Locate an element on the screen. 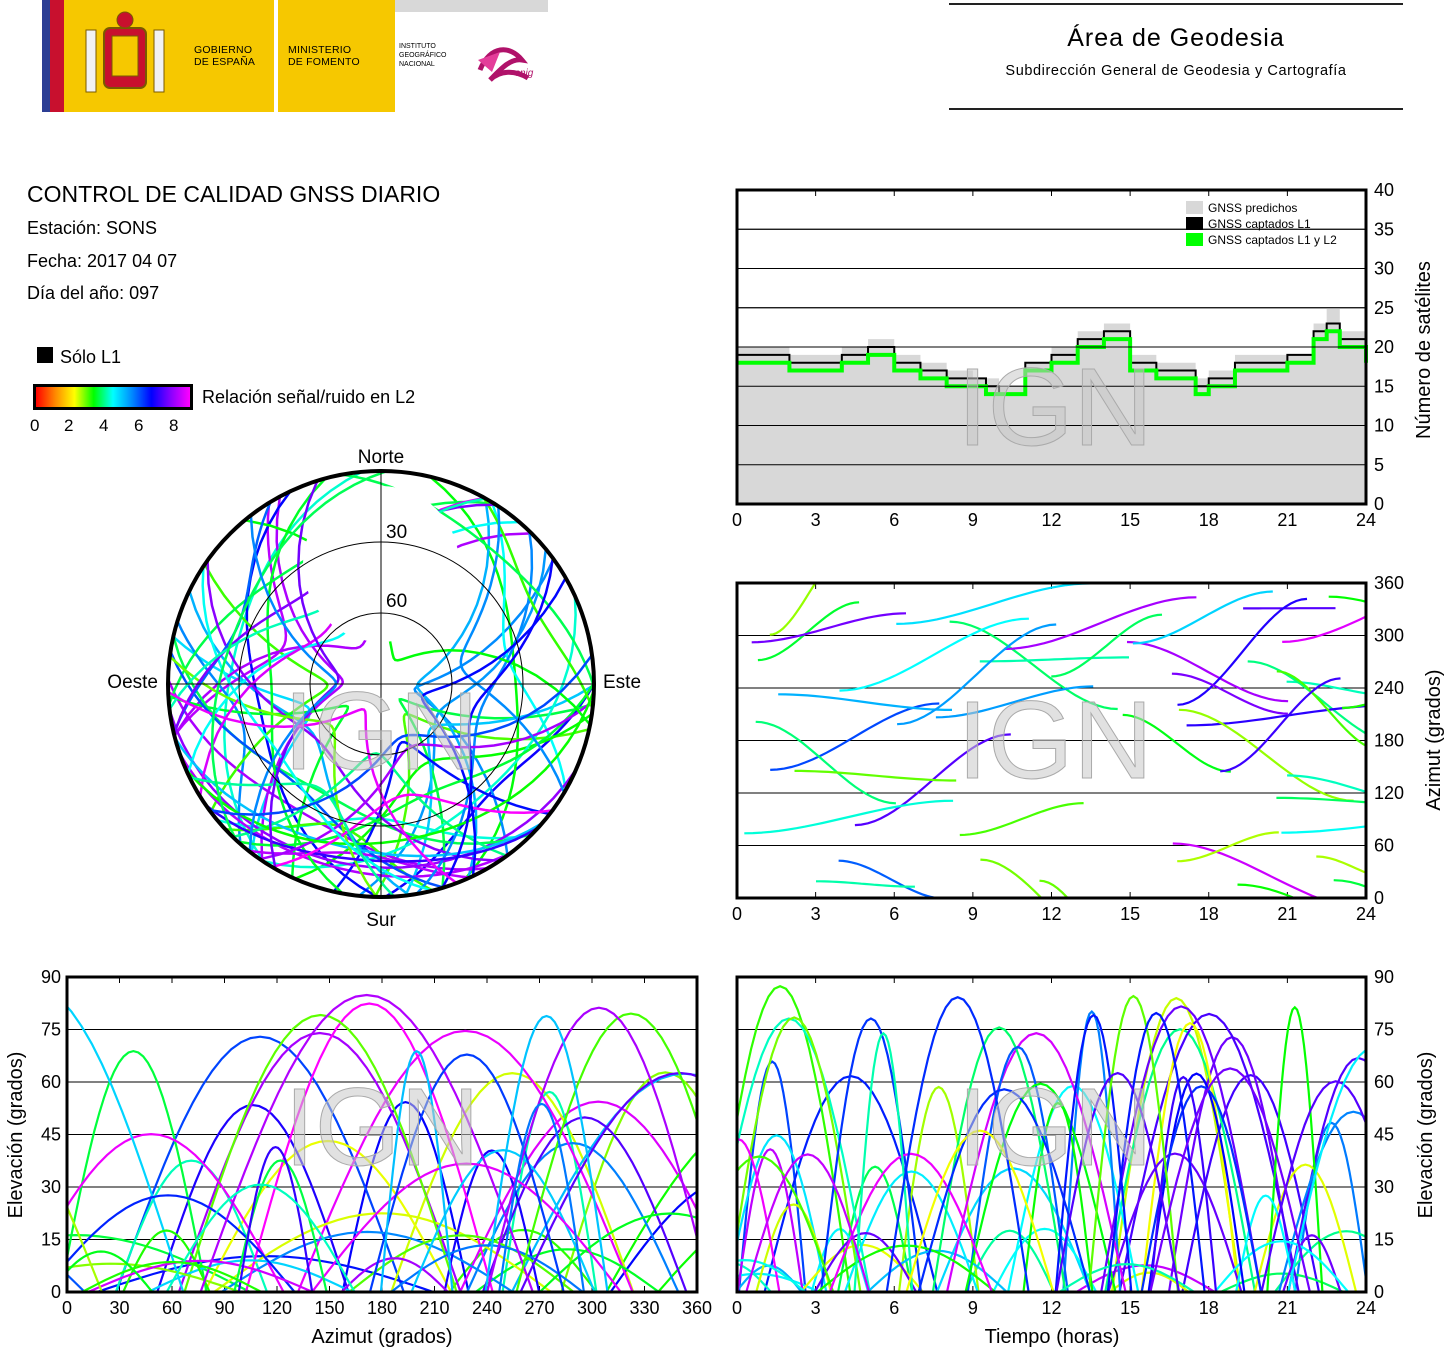 This screenshot has height=1350, width=1445. east-label: Este is located at coordinates (622, 682).